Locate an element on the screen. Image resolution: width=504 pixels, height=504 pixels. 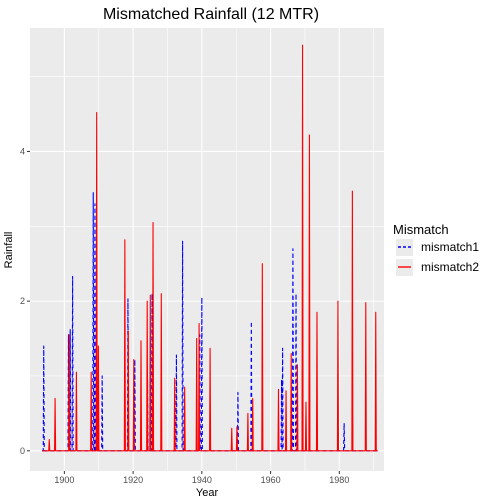
y-tick-label: 2 is located at coordinates (22, 301).